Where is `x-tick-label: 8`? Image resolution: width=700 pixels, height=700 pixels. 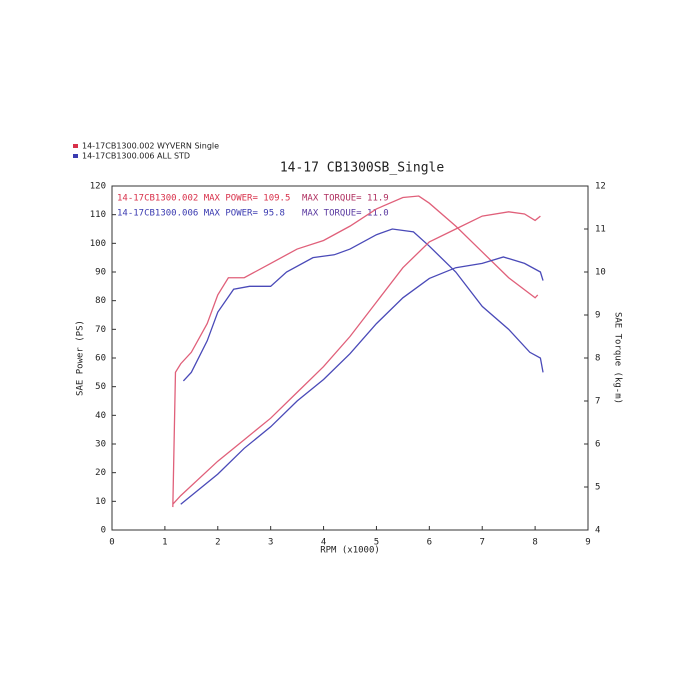
x-tick-label: 8 is located at coordinates (534, 543).